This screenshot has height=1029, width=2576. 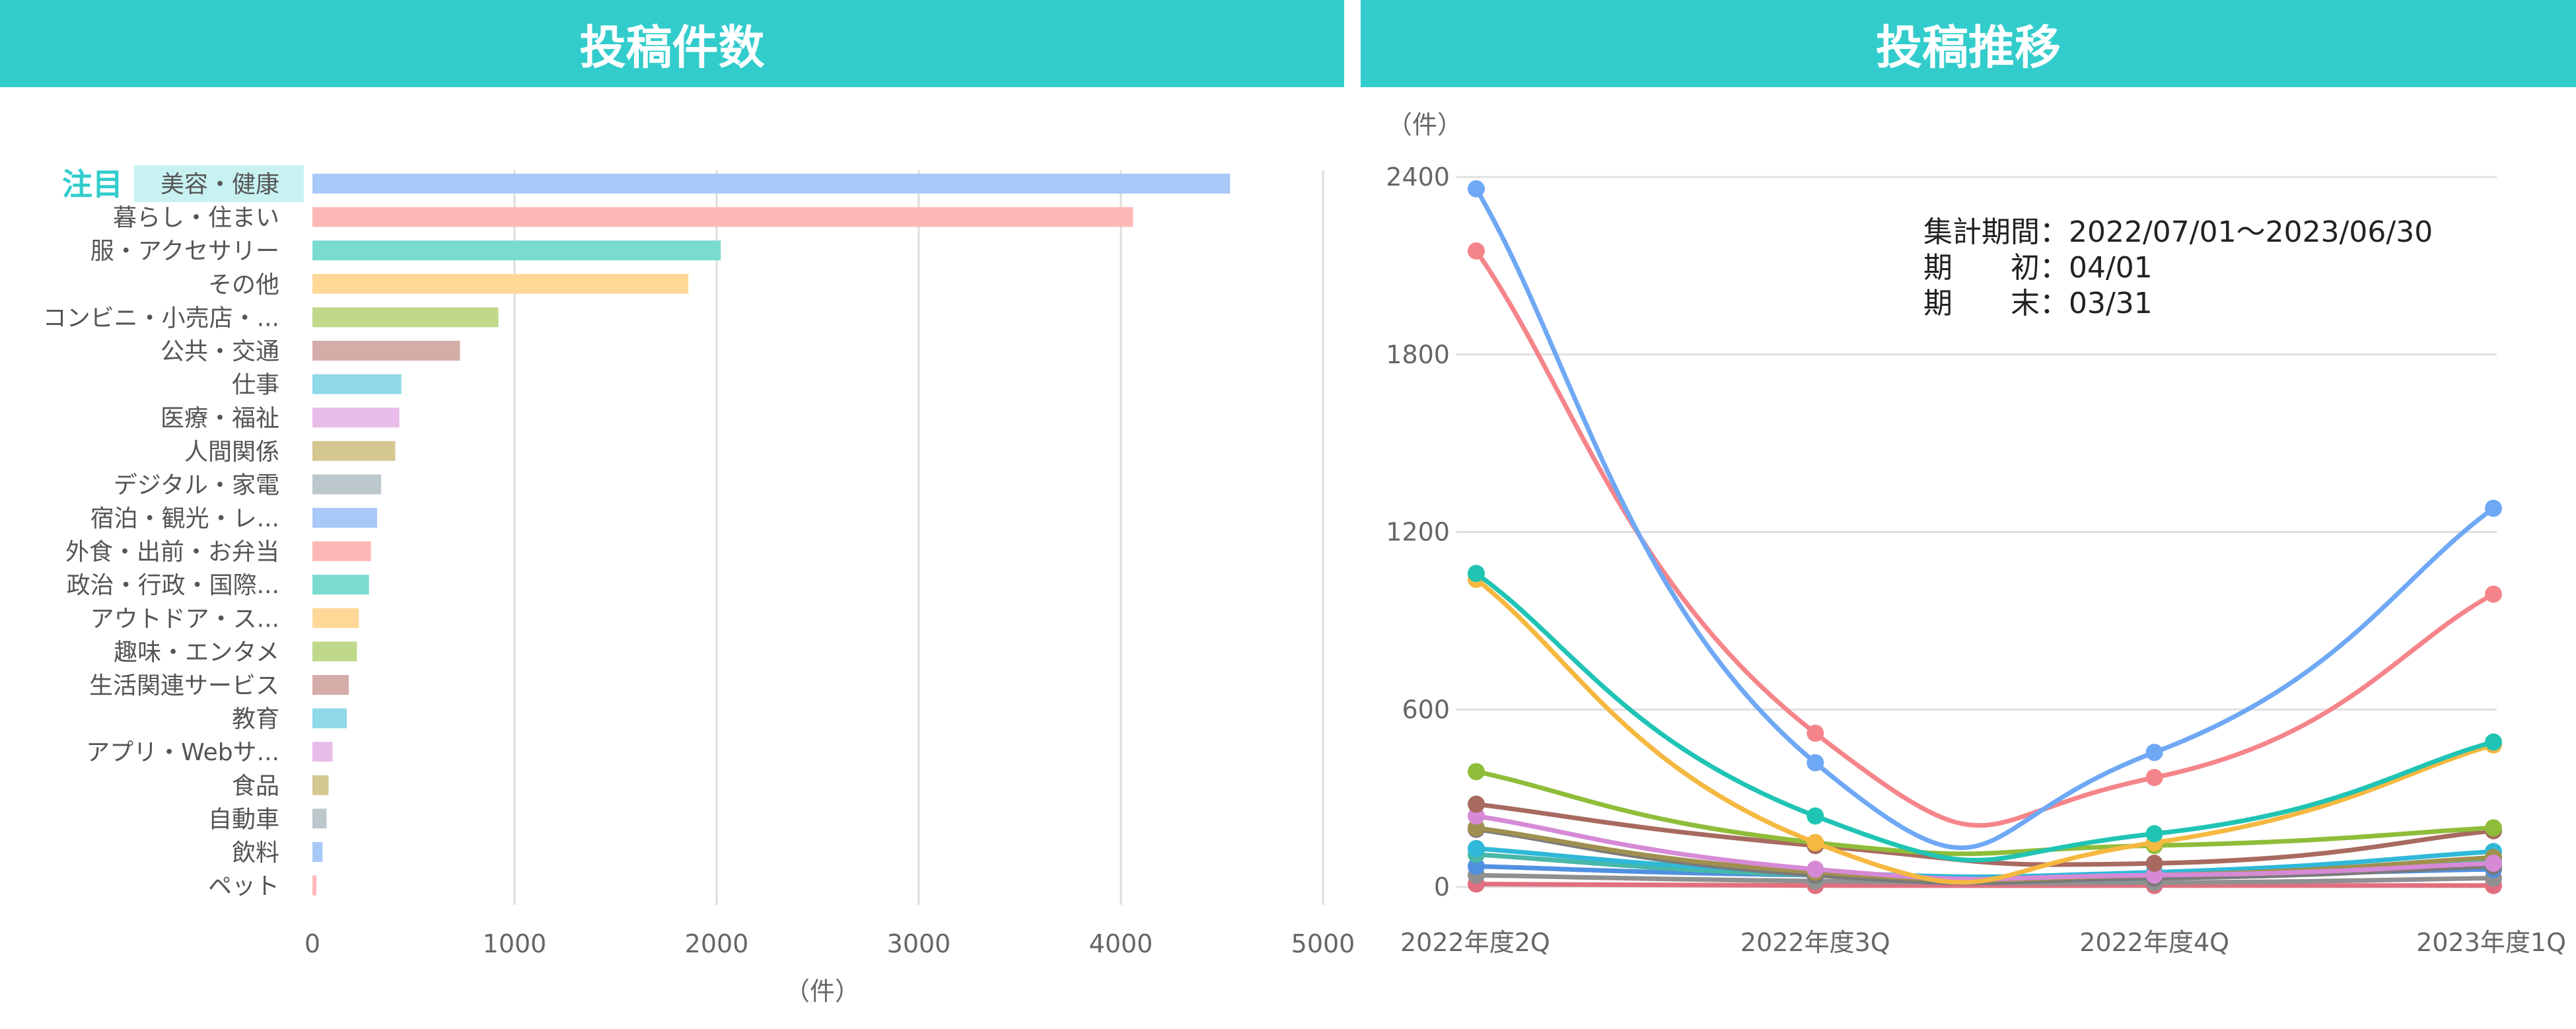 What do you see at coordinates (1323, 943) in the screenshot?
I see `x-tick-label: 5000` at bounding box center [1323, 943].